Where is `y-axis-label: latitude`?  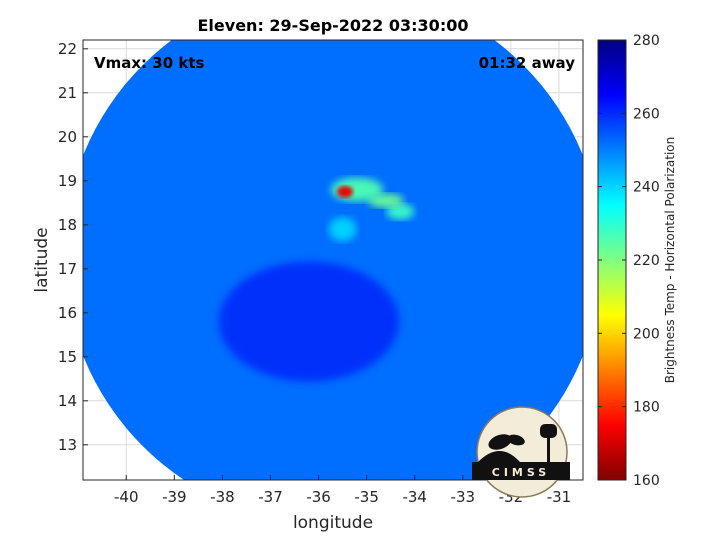 y-axis-label: latitude is located at coordinates (42, 259).